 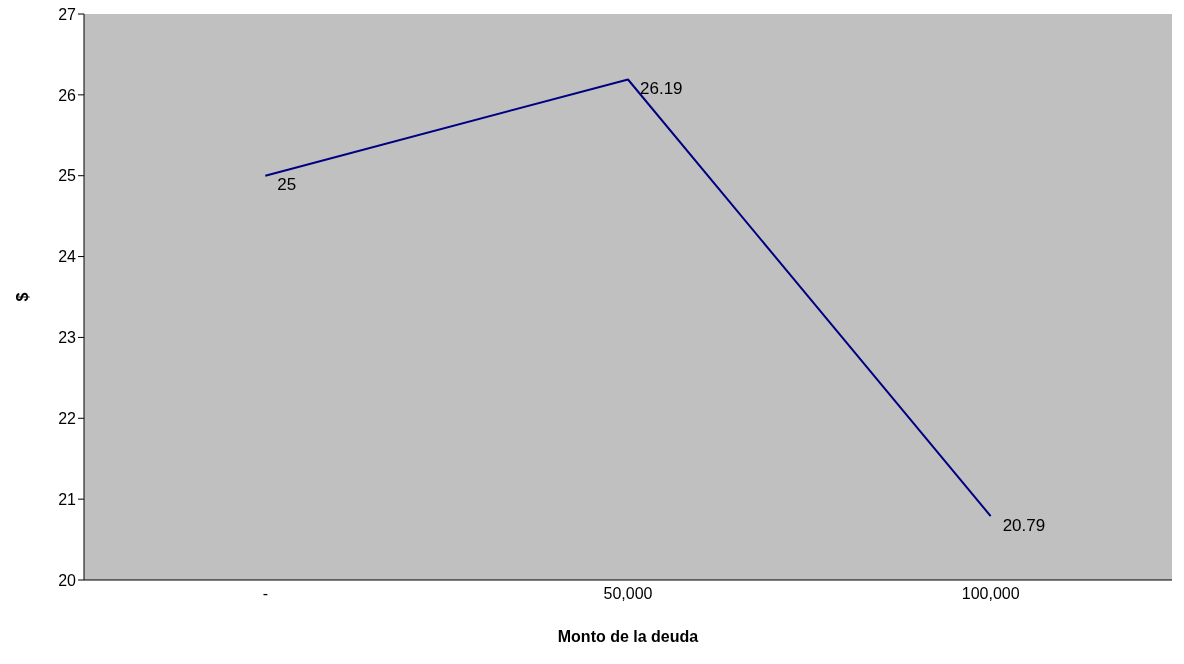 What do you see at coordinates (628, 636) in the screenshot?
I see `x-axis-title: Monto de la deuda` at bounding box center [628, 636].